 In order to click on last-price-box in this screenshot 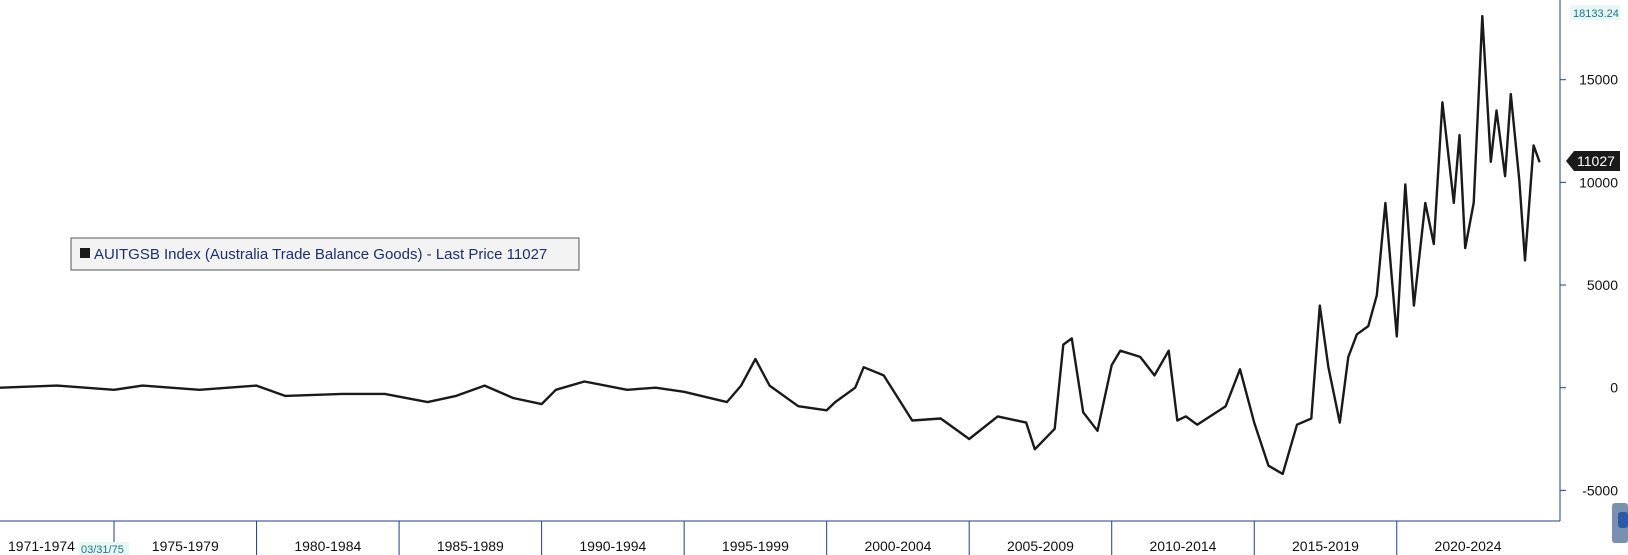, I will do `click(1593, 161)`.